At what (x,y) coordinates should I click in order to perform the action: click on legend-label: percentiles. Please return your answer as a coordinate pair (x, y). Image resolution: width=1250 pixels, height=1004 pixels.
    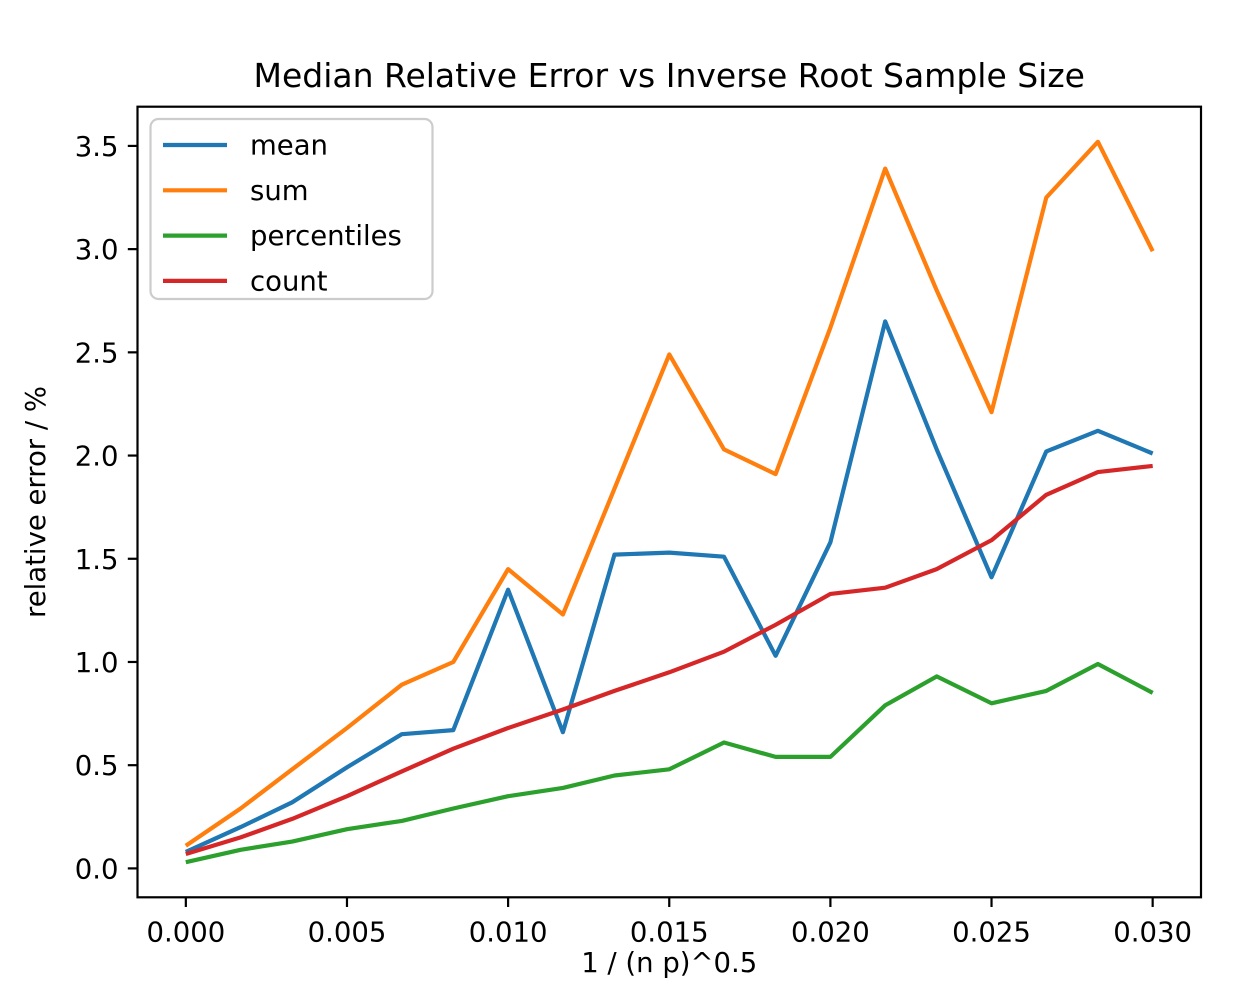
    Looking at the image, I should click on (326, 236).